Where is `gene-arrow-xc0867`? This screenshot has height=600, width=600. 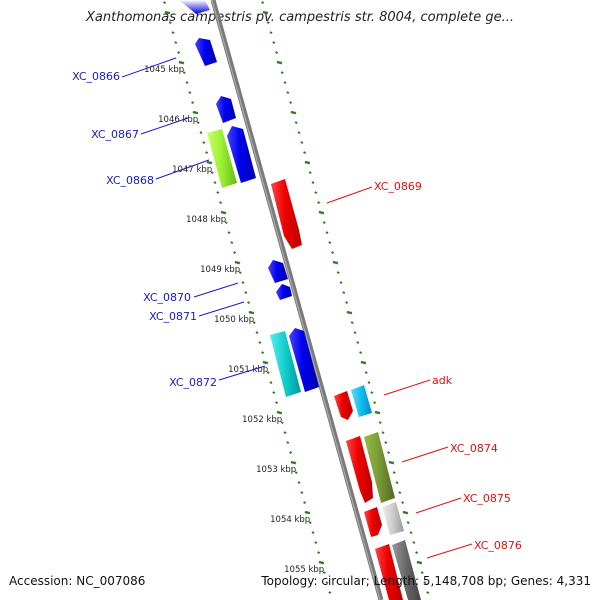 gene-arrow-xc0867 is located at coordinates (226, 109).